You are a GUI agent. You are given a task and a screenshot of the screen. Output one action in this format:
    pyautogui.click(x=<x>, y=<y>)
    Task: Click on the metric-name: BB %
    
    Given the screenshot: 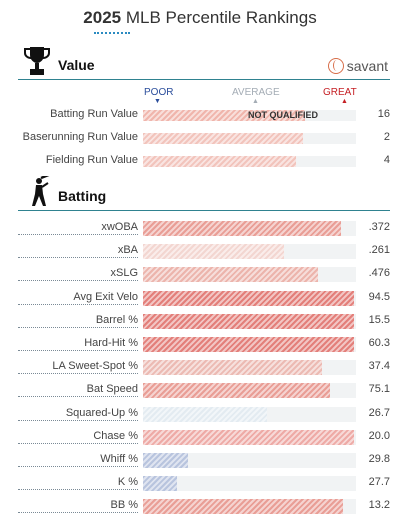 What is the action you would take?
    pyautogui.click(x=78, y=506)
    